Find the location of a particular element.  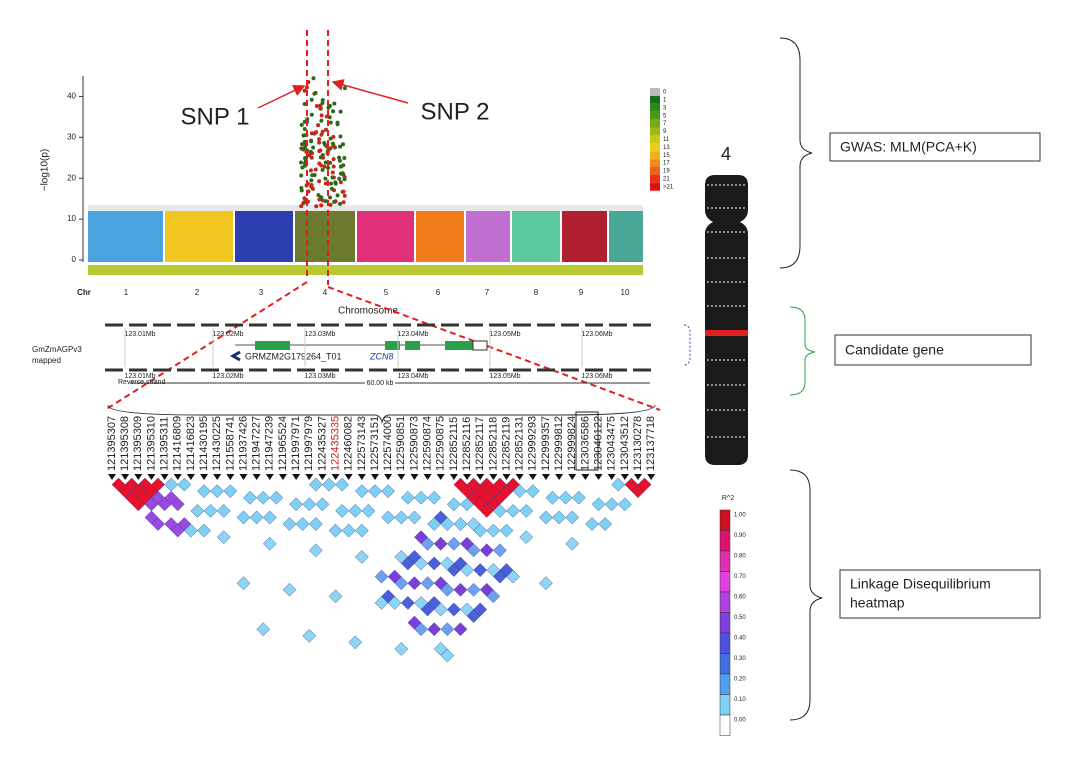

legend-label: 3 is located at coordinates (665, 108).